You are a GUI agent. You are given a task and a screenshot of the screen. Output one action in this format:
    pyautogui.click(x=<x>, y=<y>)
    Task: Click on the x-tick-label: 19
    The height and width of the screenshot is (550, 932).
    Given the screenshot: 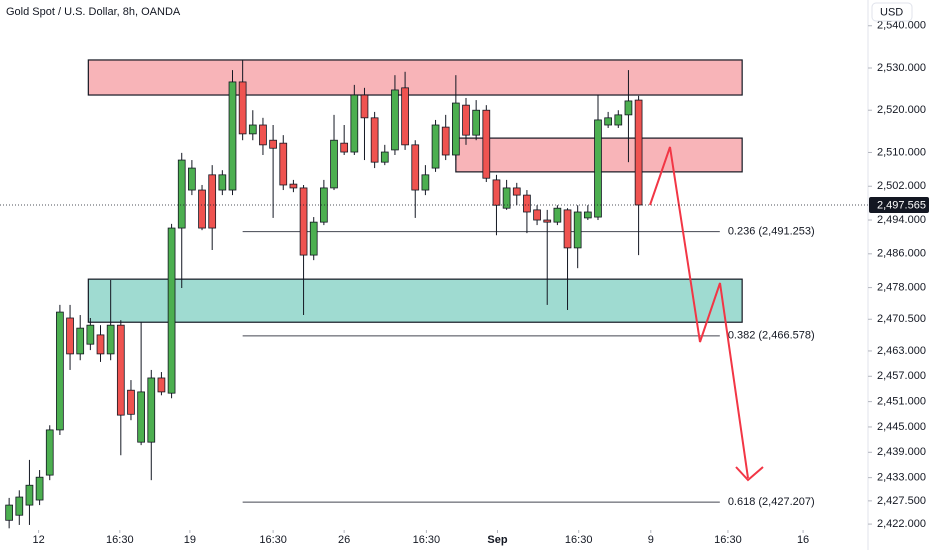 What is the action you would take?
    pyautogui.click(x=190, y=540)
    